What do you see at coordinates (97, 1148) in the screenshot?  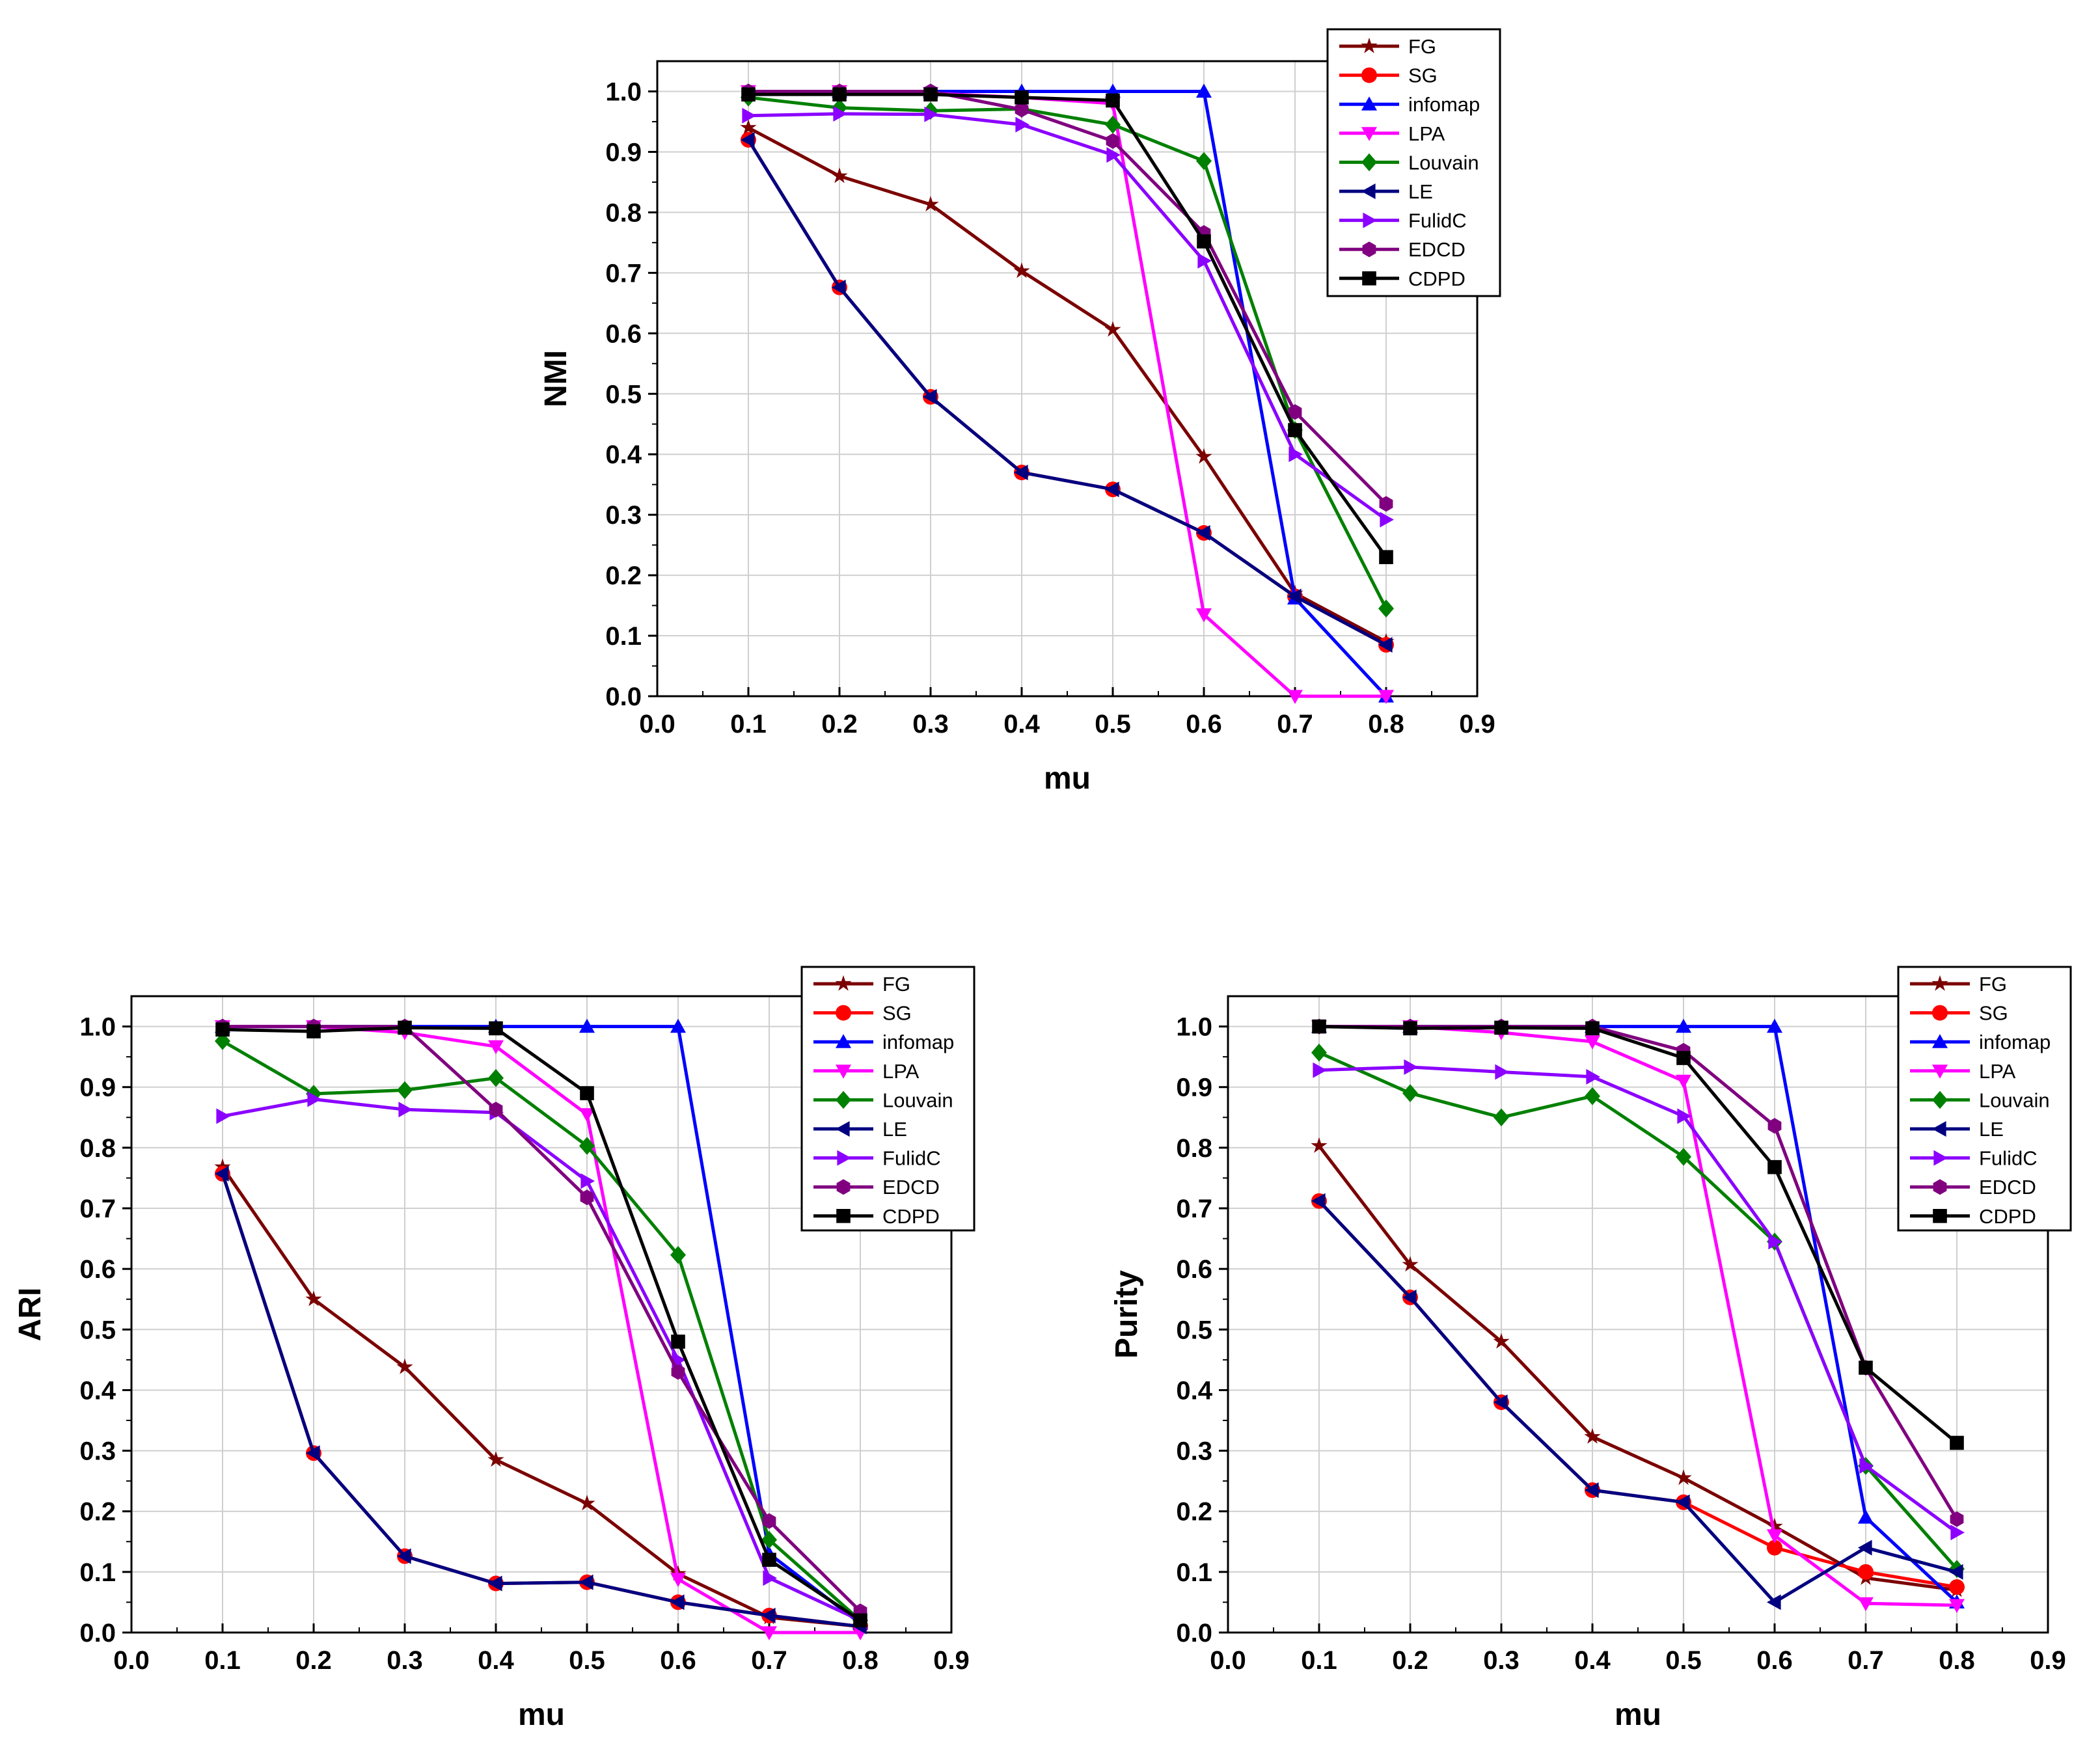 I see `y-tick-label: 0.8` at bounding box center [97, 1148].